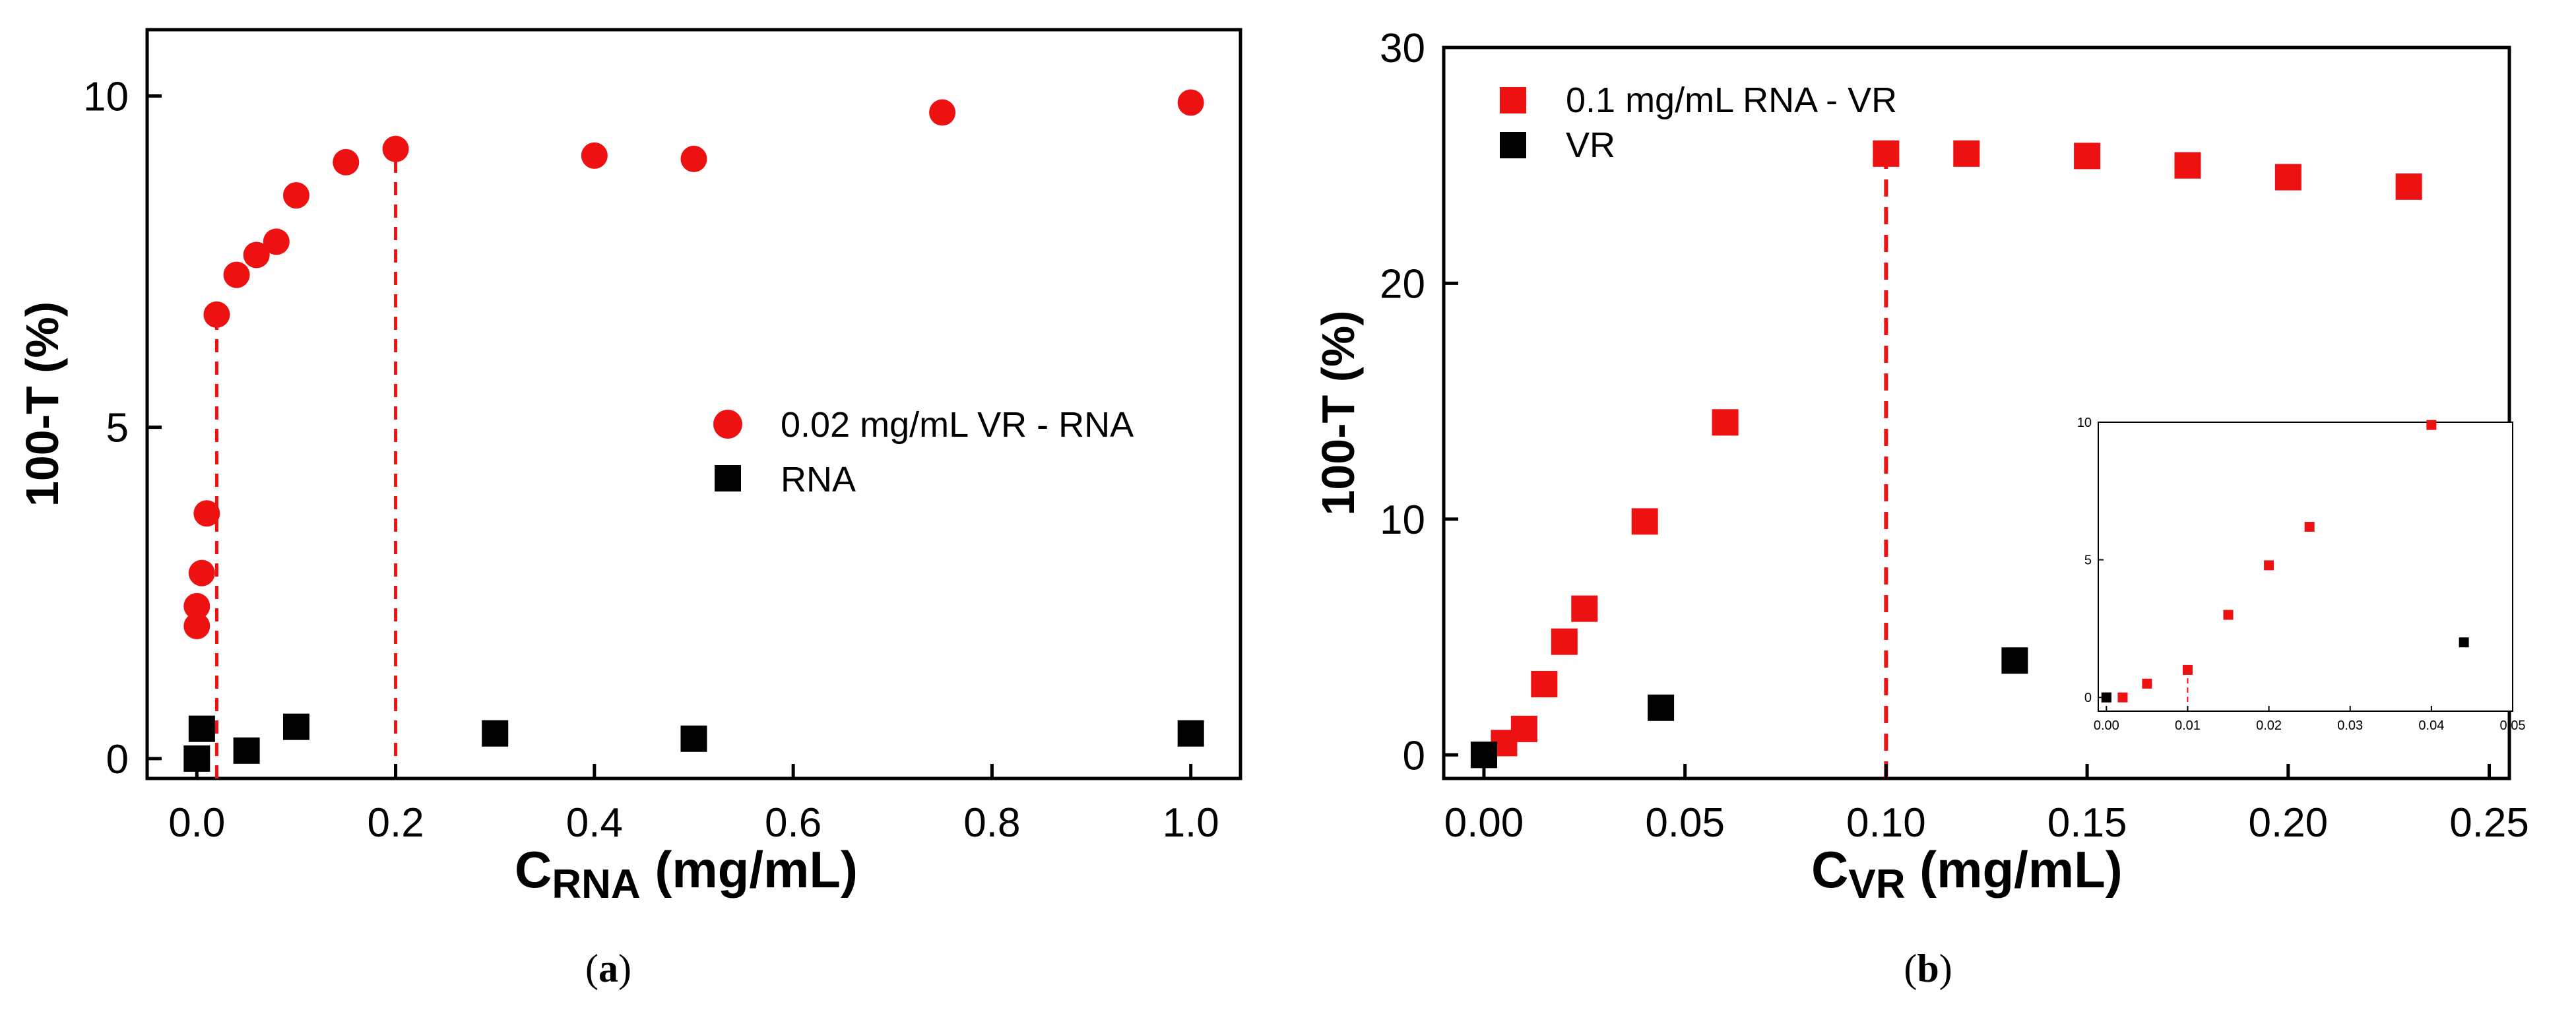 The image size is (2576, 1012). I want to click on x-tick-label: 0.10, so click(1886, 823).